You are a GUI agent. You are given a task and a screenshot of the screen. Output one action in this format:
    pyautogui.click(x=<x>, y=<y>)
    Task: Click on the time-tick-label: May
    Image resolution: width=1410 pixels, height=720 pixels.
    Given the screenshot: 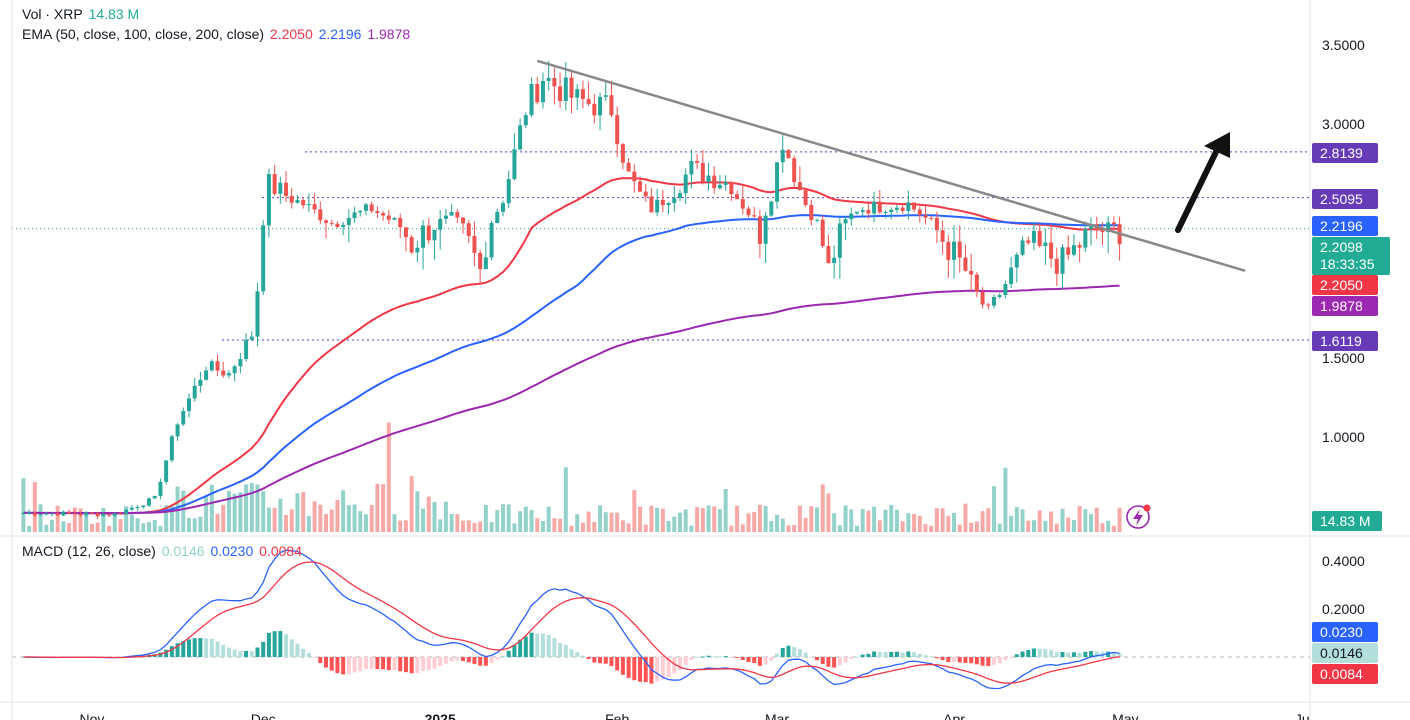 What is the action you would take?
    pyautogui.click(x=1125, y=715)
    